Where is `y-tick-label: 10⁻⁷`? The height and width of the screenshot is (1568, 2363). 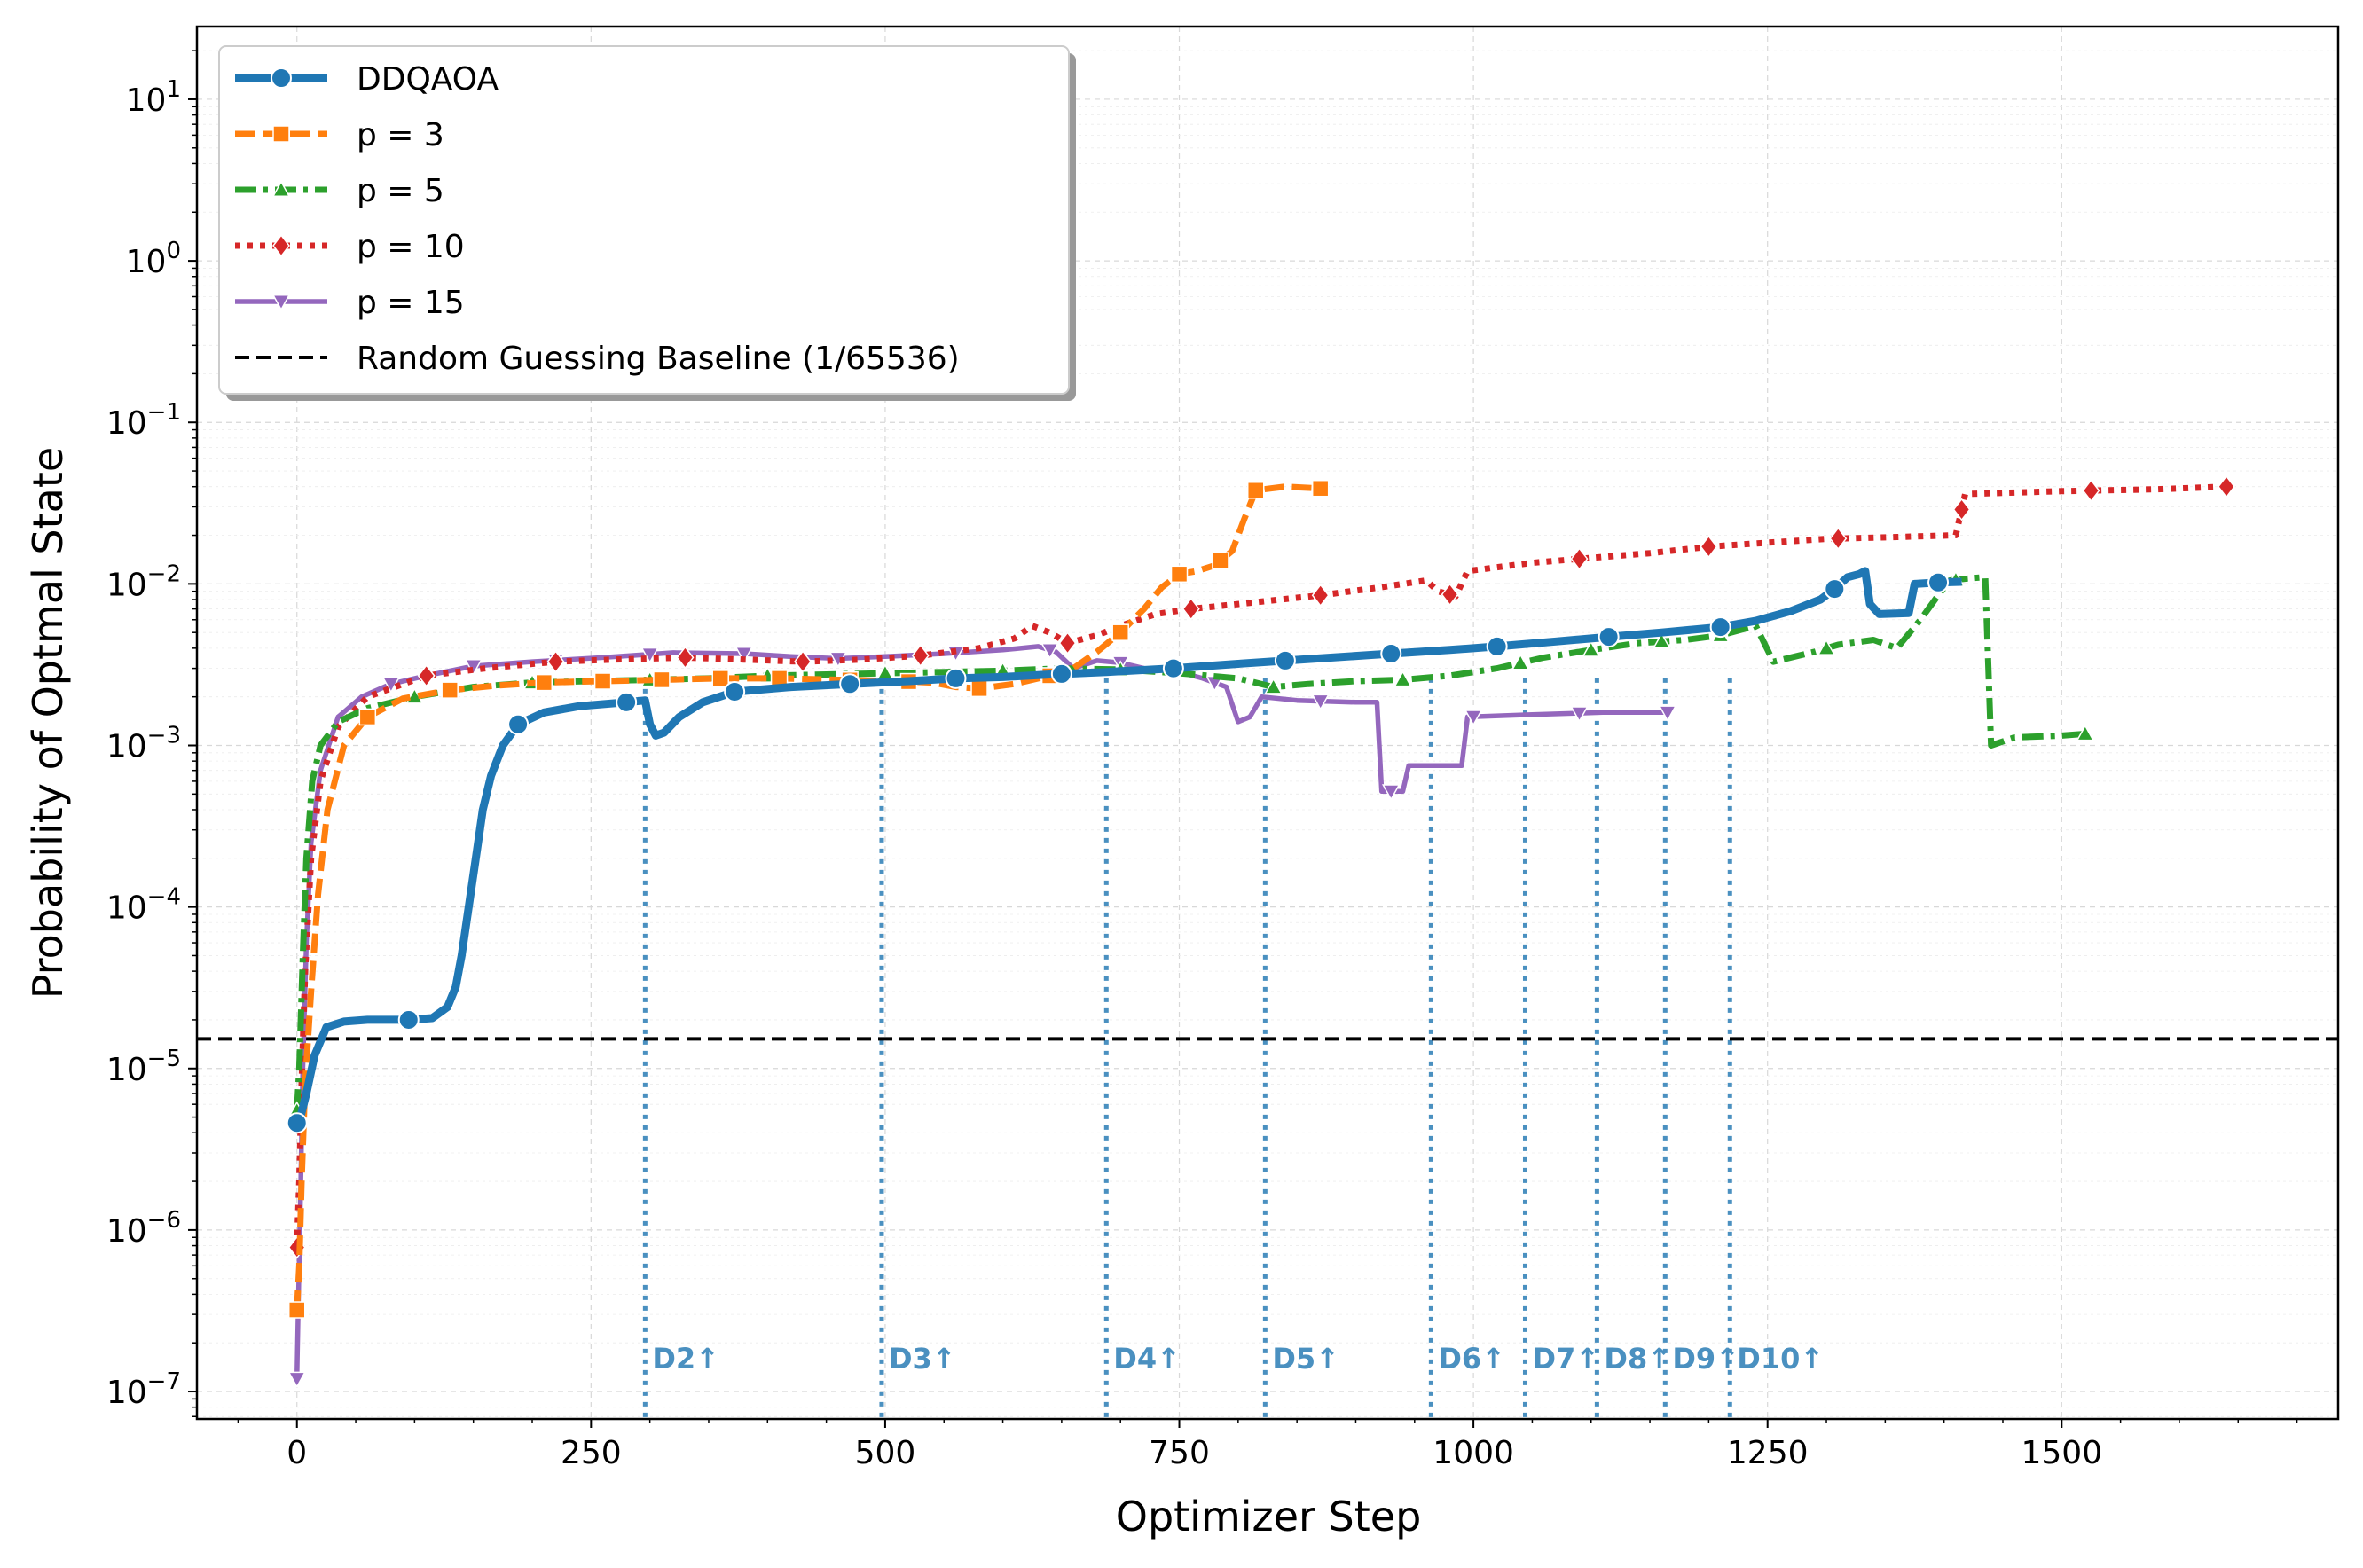
y-tick-label: 10⁻⁷ is located at coordinates (143, 1389).